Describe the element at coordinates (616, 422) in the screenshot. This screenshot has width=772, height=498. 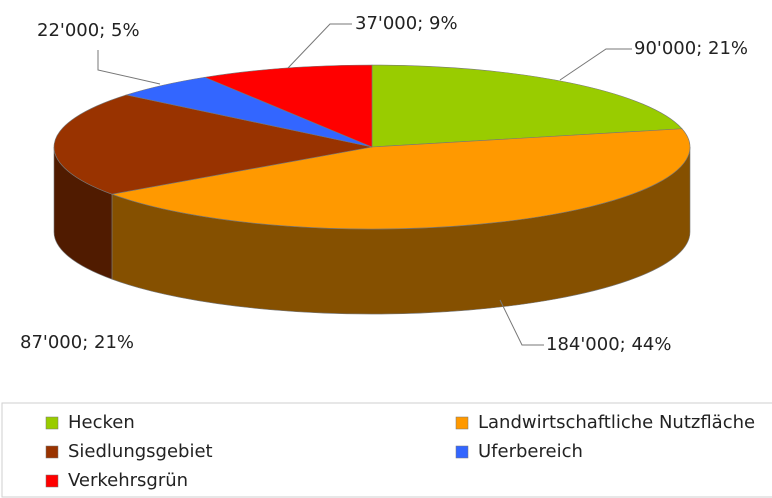
I see `legend-label: Landwirtschaftliche Nutzfläche` at that location.